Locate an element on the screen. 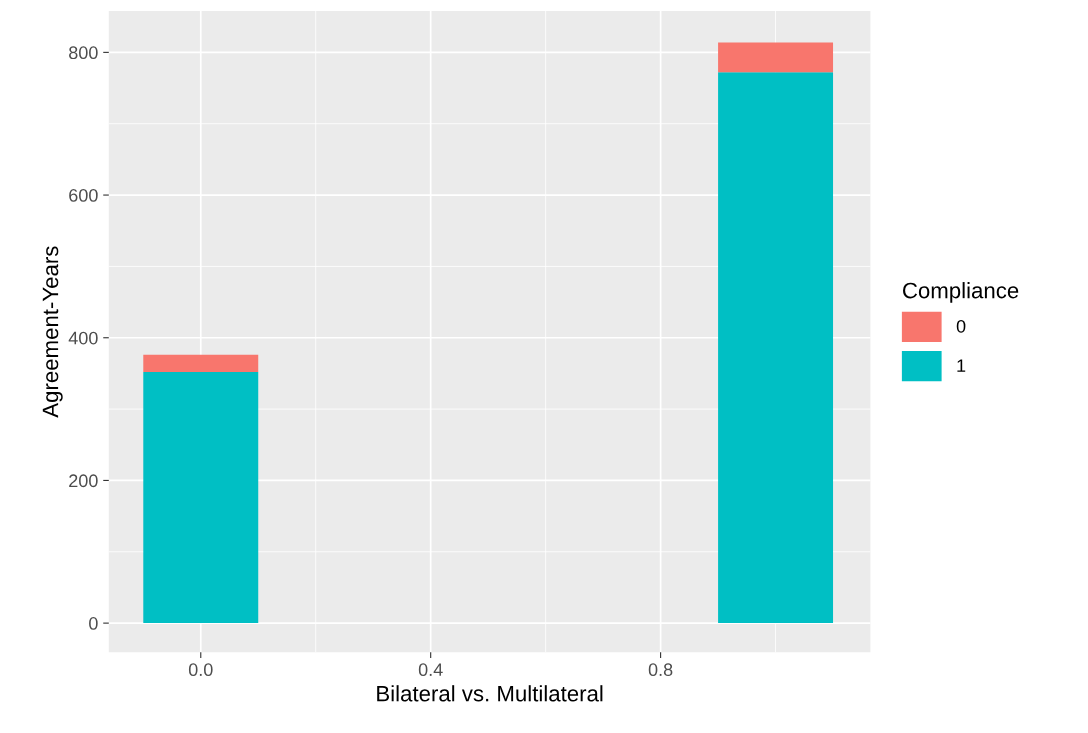 The width and height of the screenshot is (1088, 733). legend-label: 1 is located at coordinates (961, 365).